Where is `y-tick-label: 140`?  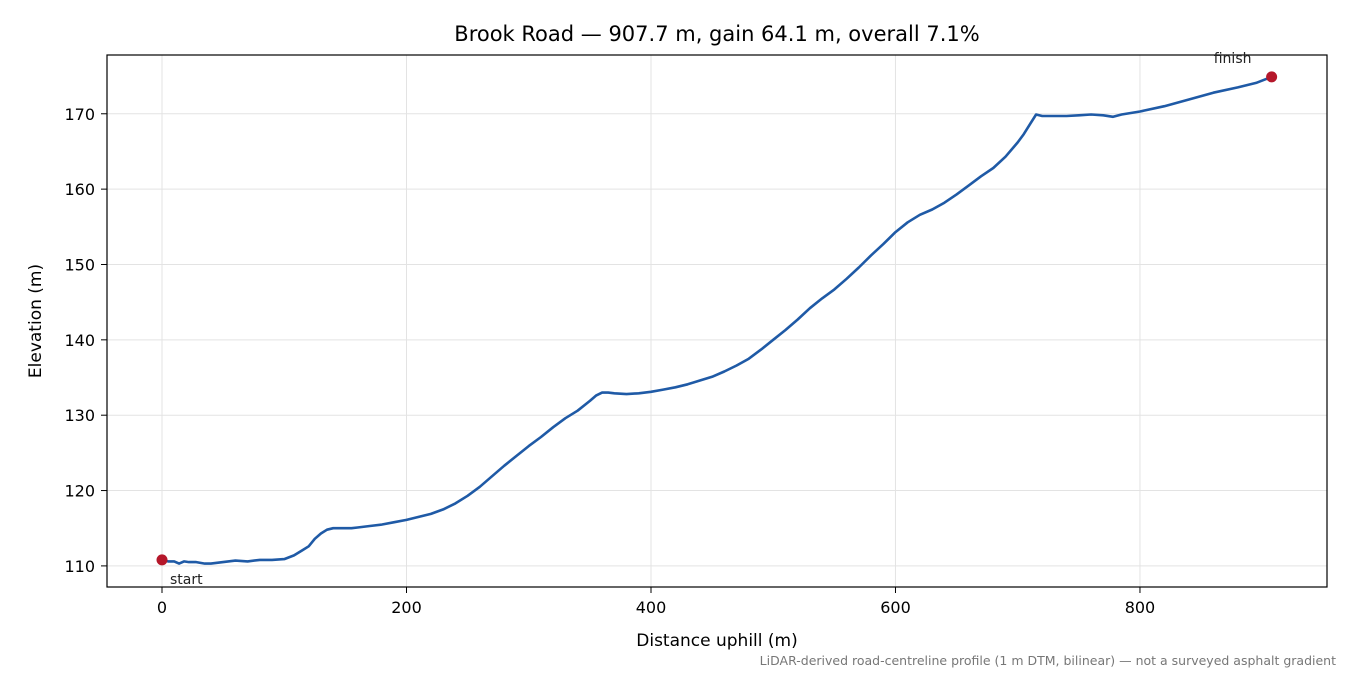
y-tick-label: 140 is located at coordinates (79, 340).